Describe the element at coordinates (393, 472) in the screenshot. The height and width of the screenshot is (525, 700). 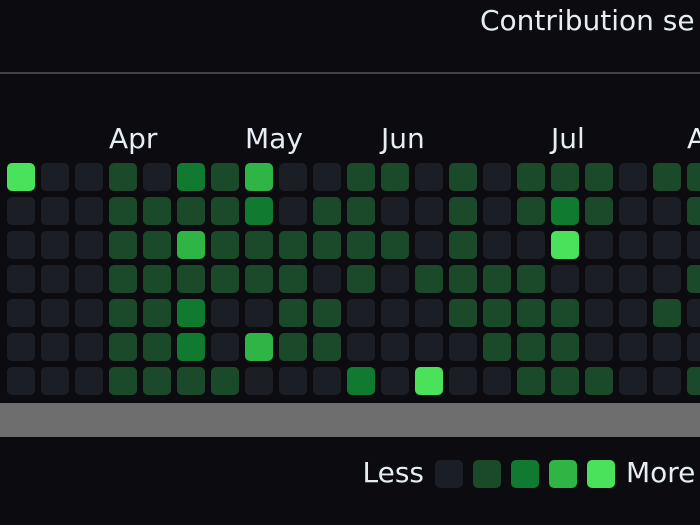
I see `legend-less: Less` at that location.